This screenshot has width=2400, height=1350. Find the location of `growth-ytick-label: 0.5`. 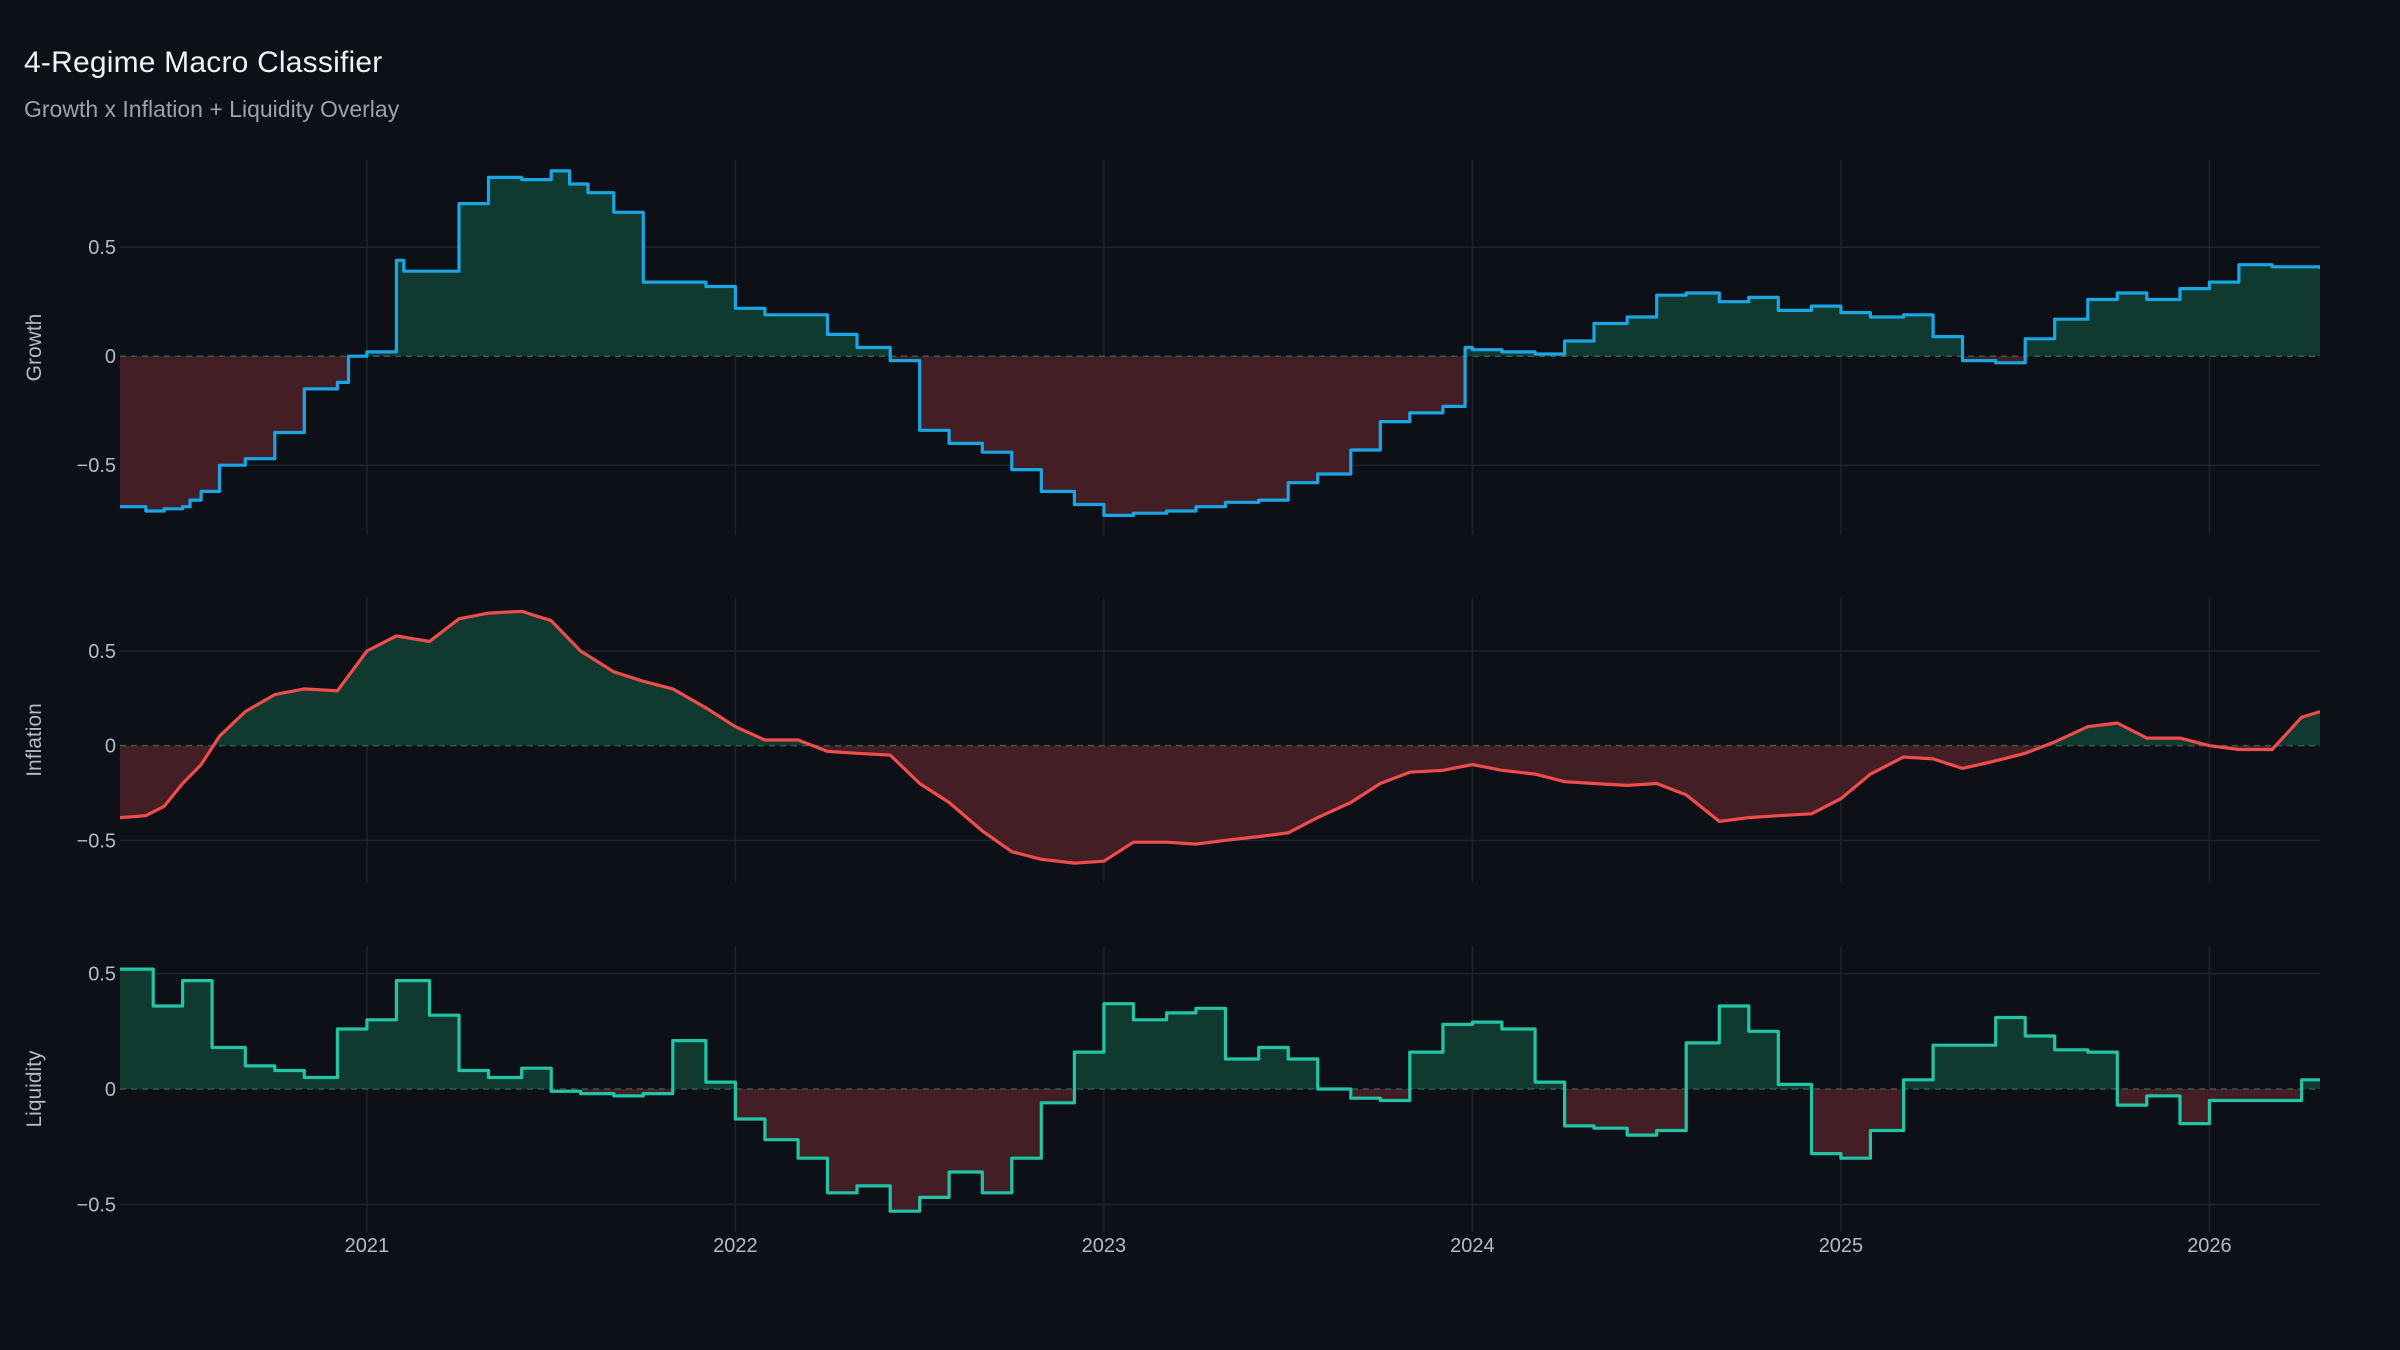

growth-ytick-label: 0.5 is located at coordinates (102, 248).